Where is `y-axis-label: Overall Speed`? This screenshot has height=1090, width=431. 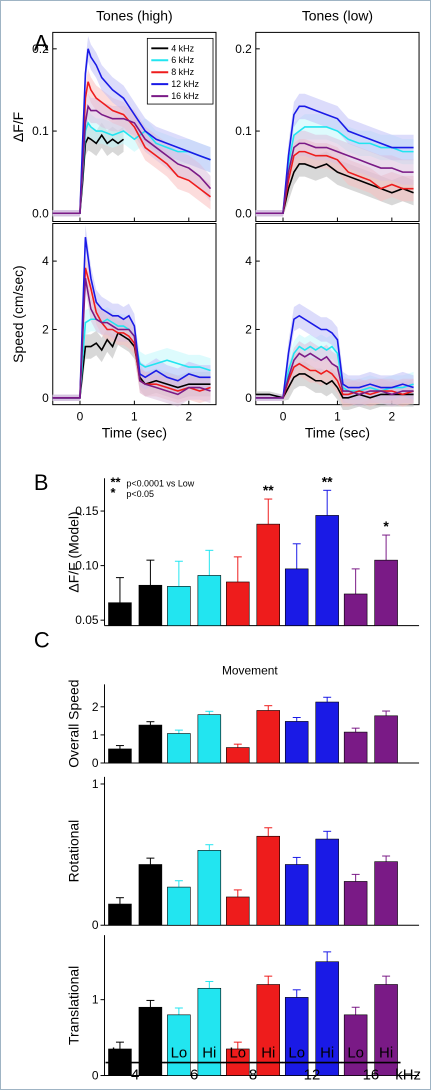
y-axis-label: Overall Speed is located at coordinates (74, 724).